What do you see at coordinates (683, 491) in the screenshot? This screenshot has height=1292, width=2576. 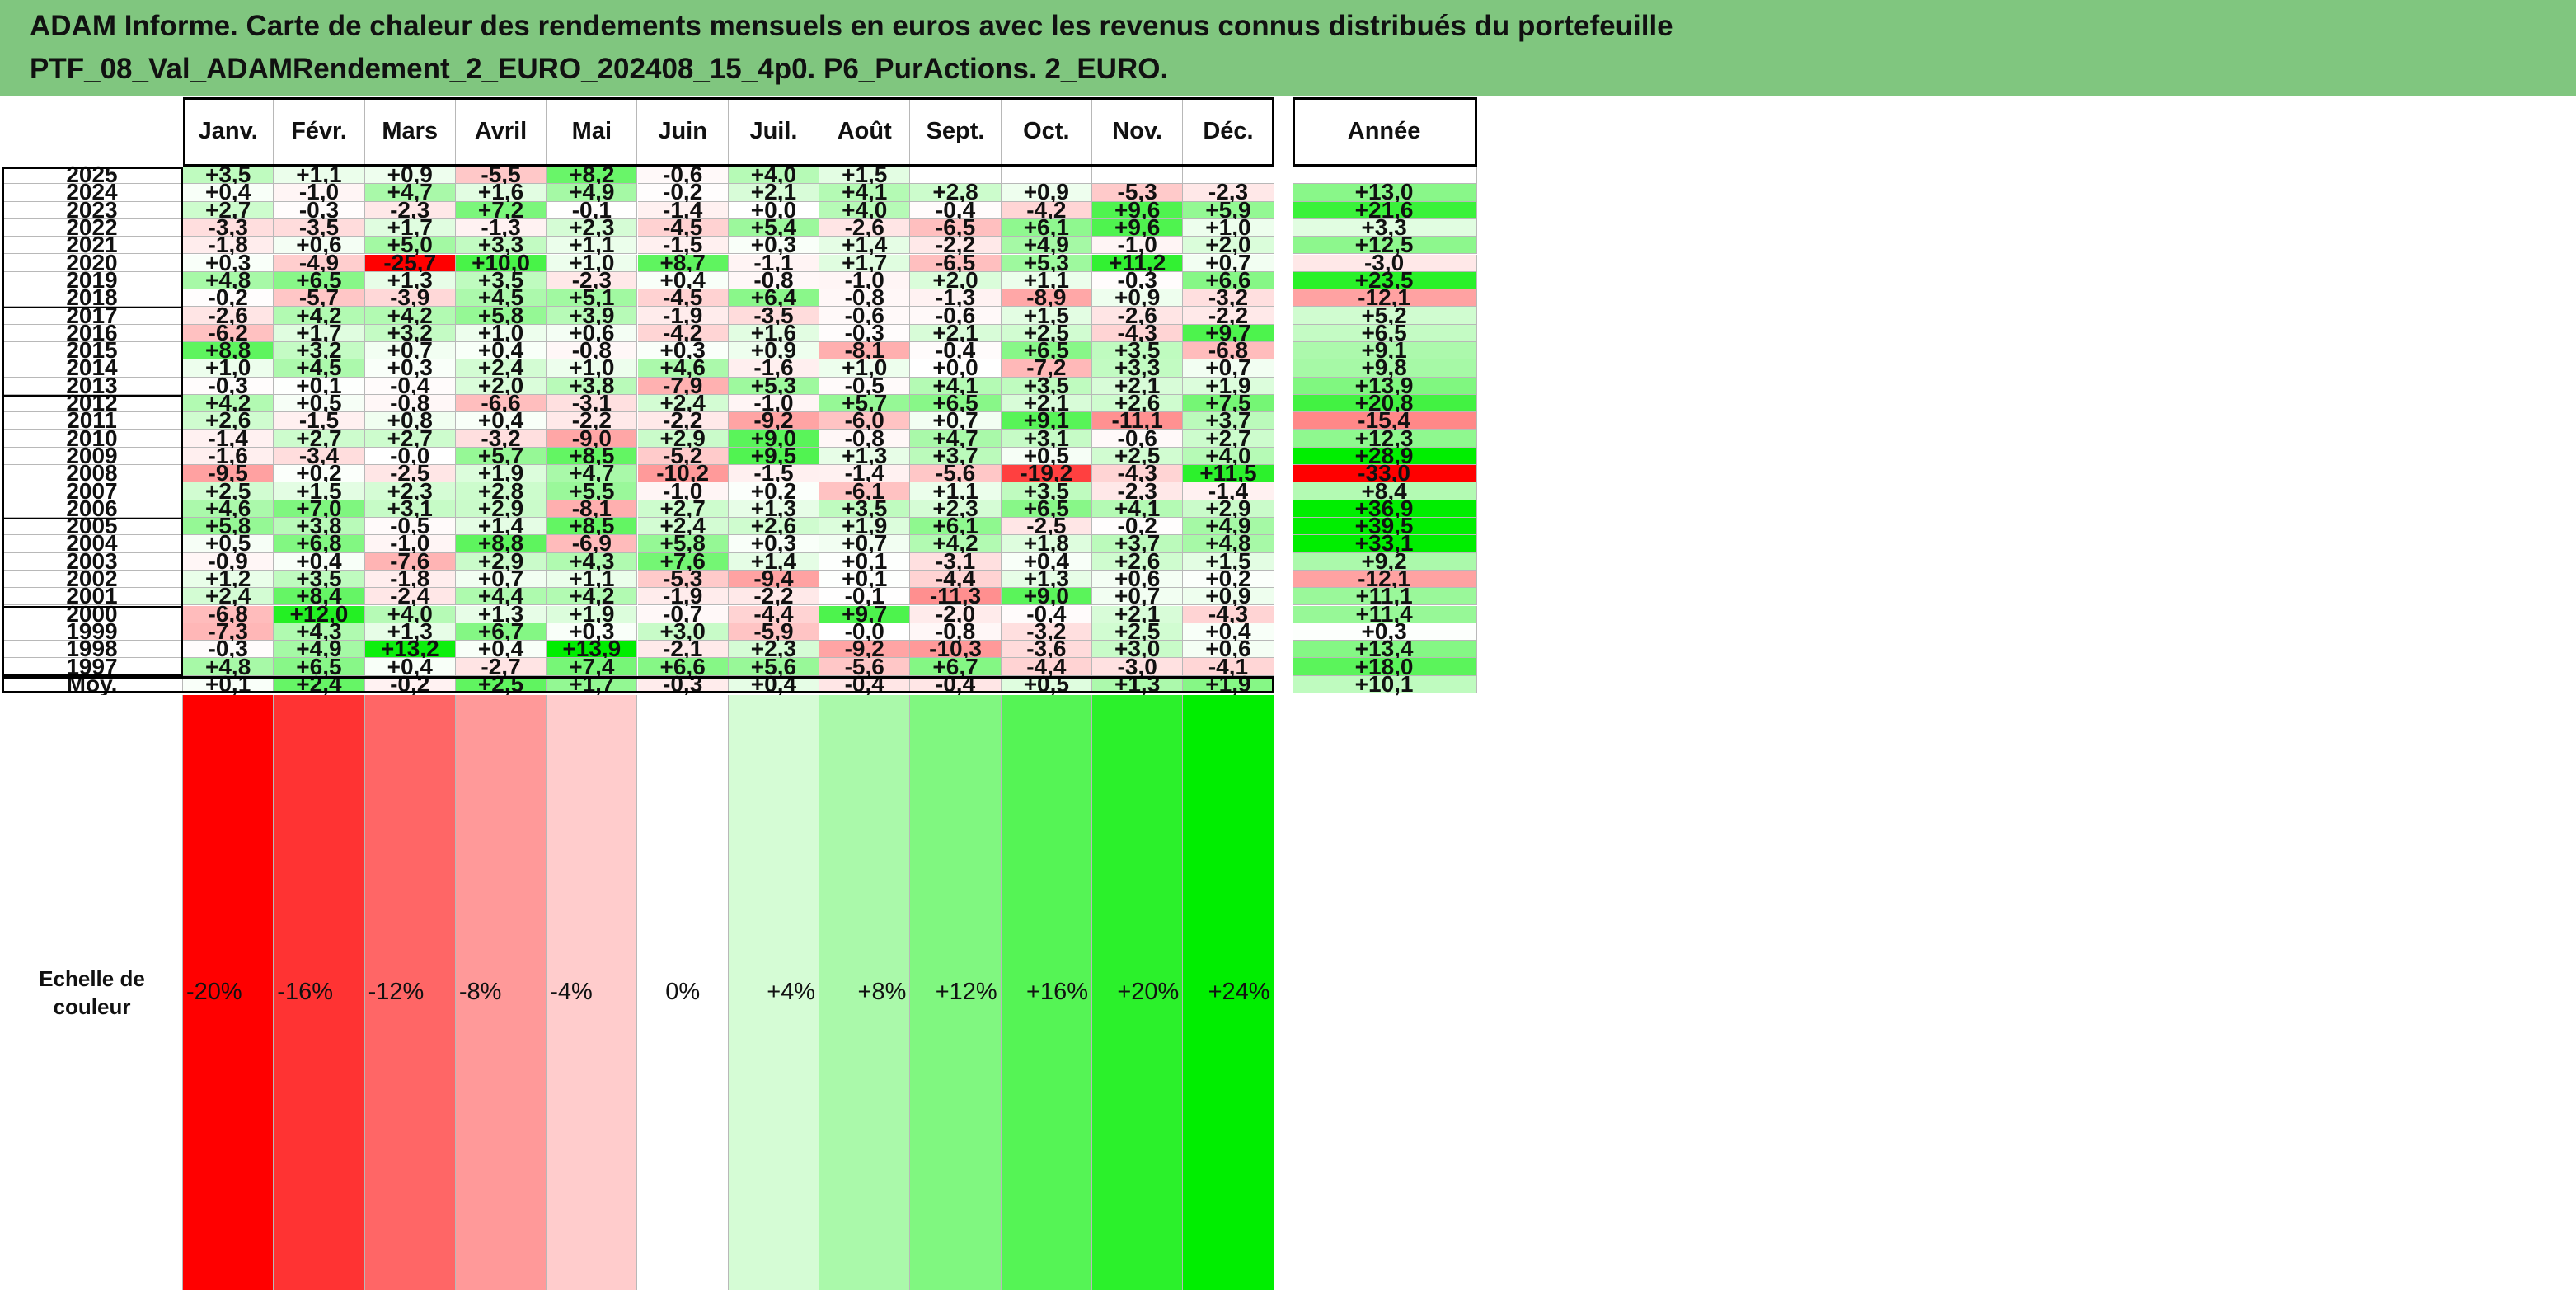 I see `heatmap-cell: -1,0` at bounding box center [683, 491].